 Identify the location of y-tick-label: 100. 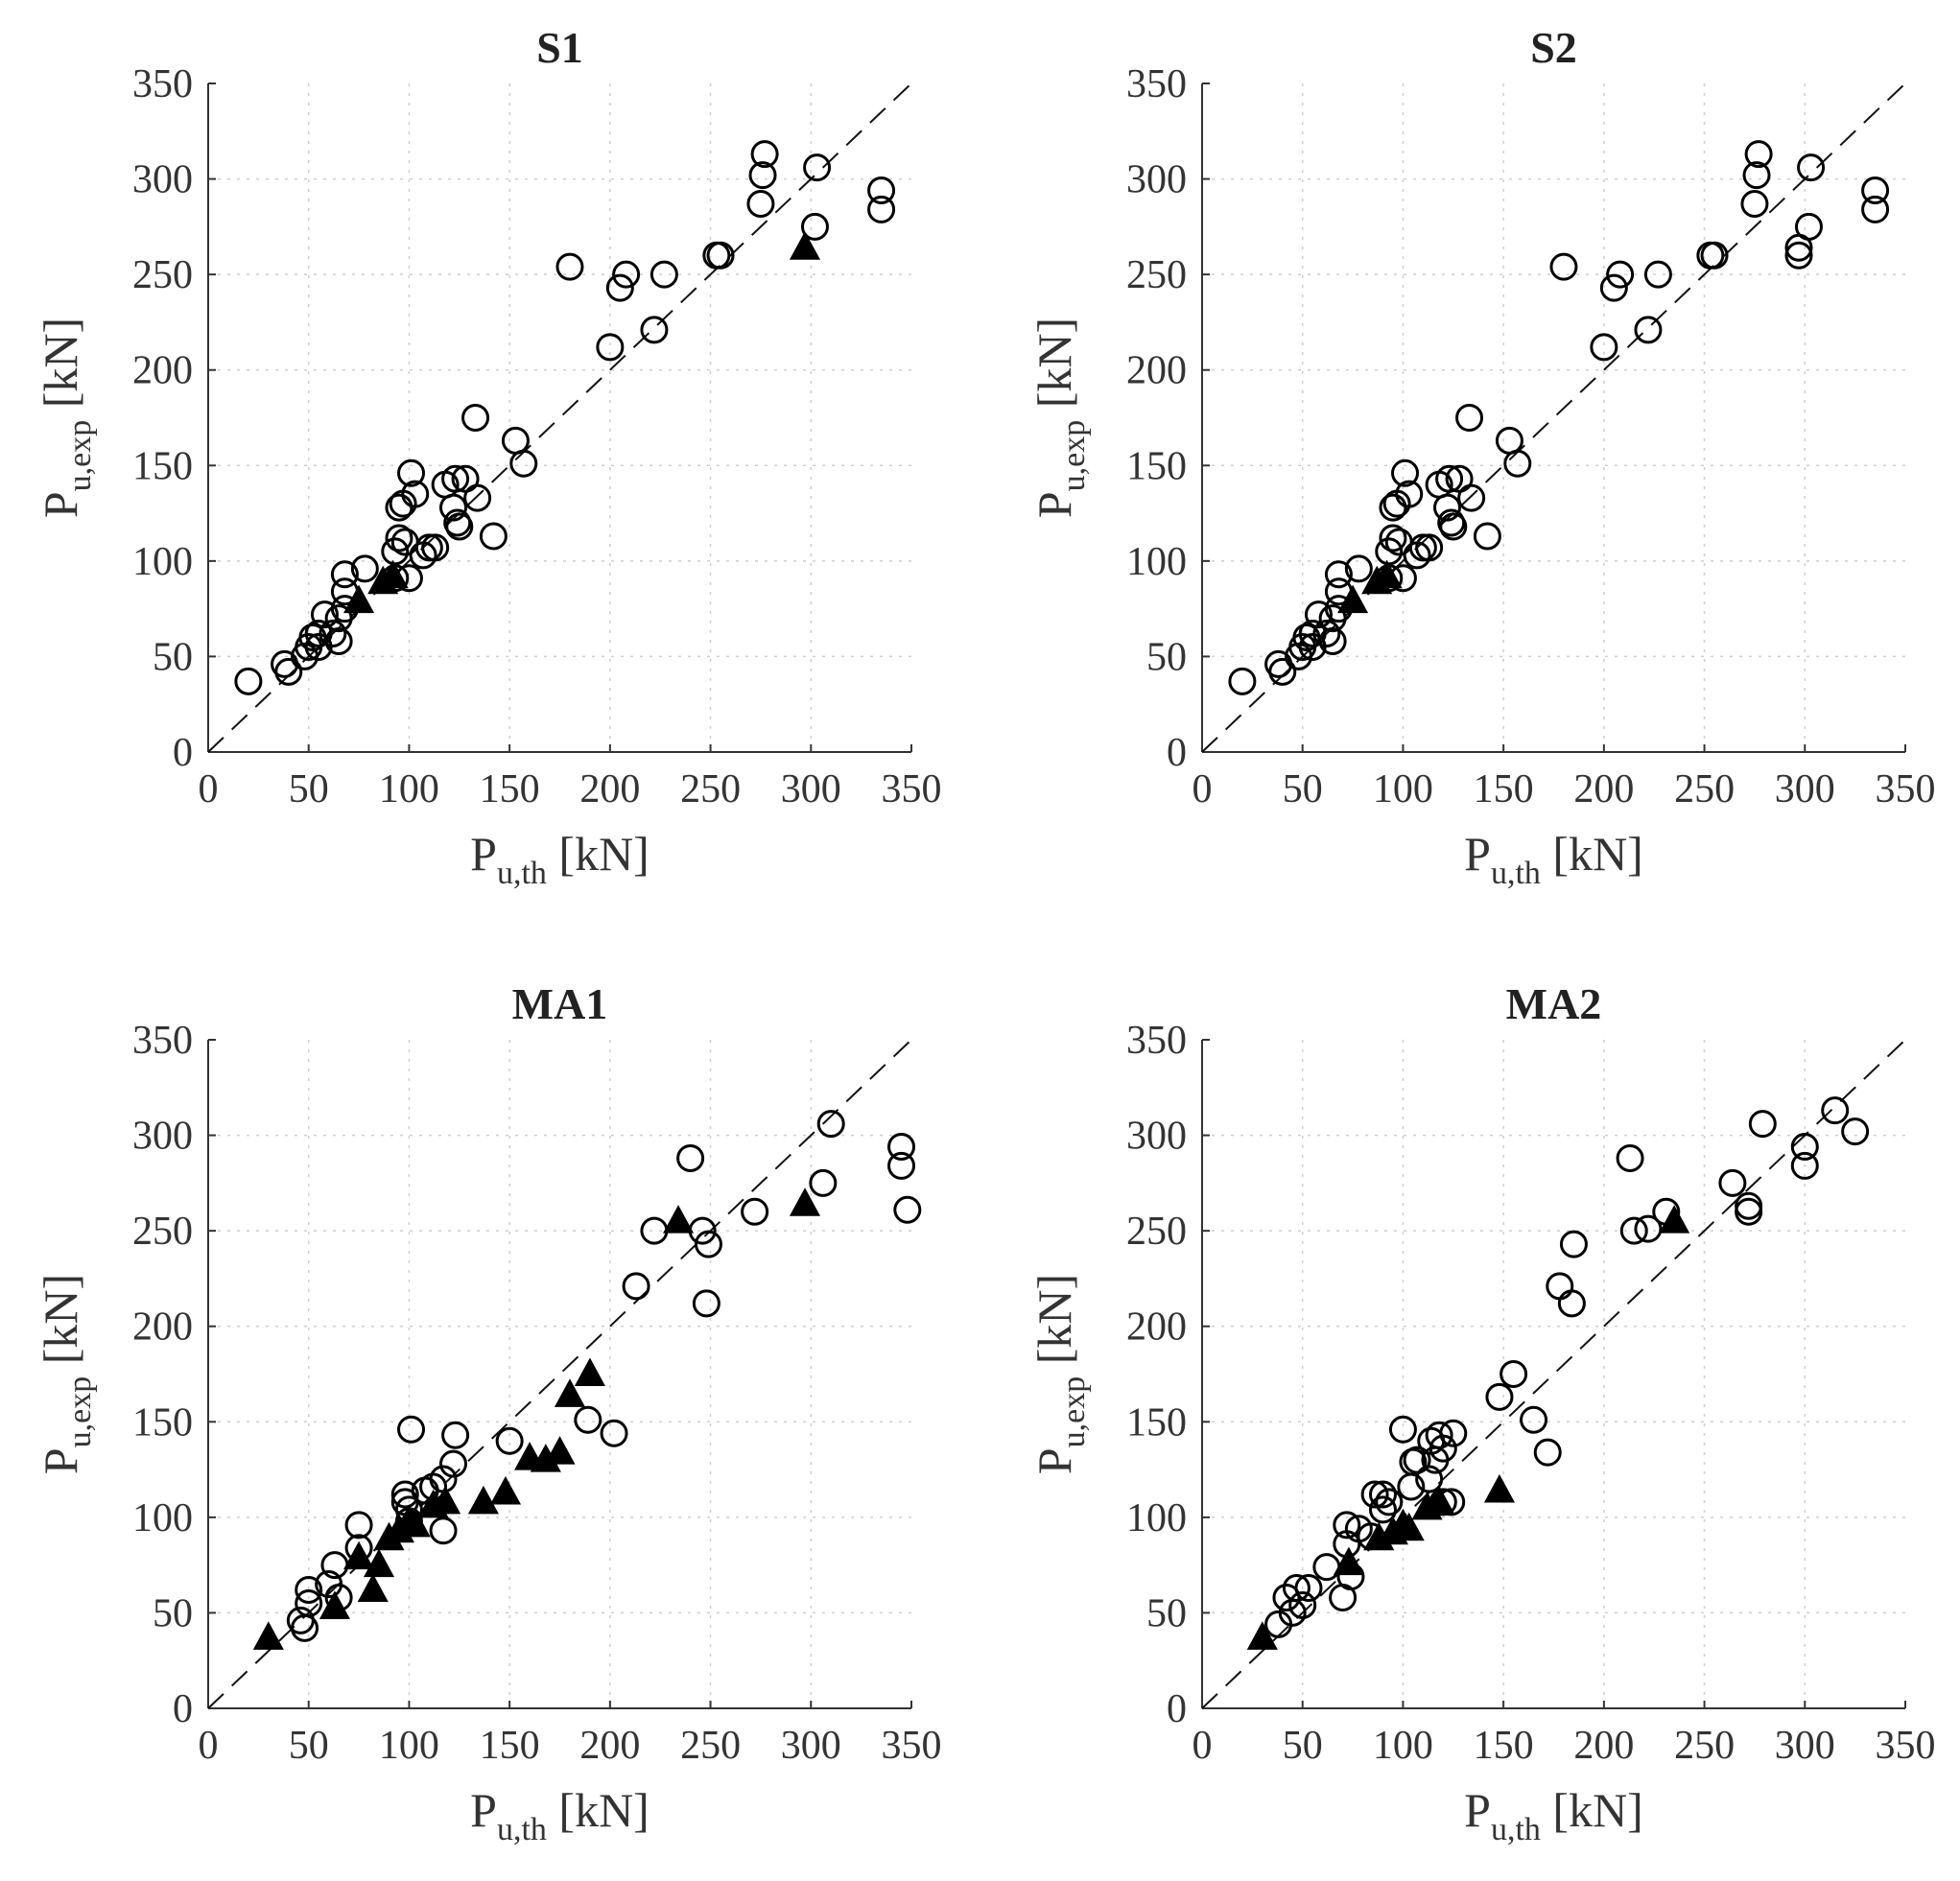
(163, 1518).